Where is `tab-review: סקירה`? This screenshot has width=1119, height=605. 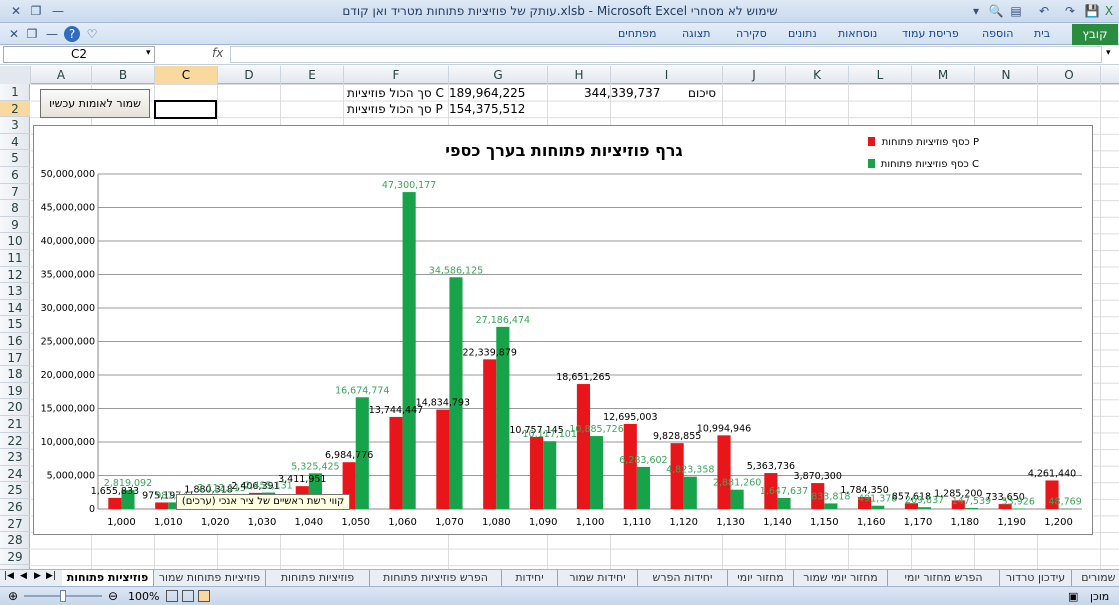
tab-review: סקירה is located at coordinates (751, 33).